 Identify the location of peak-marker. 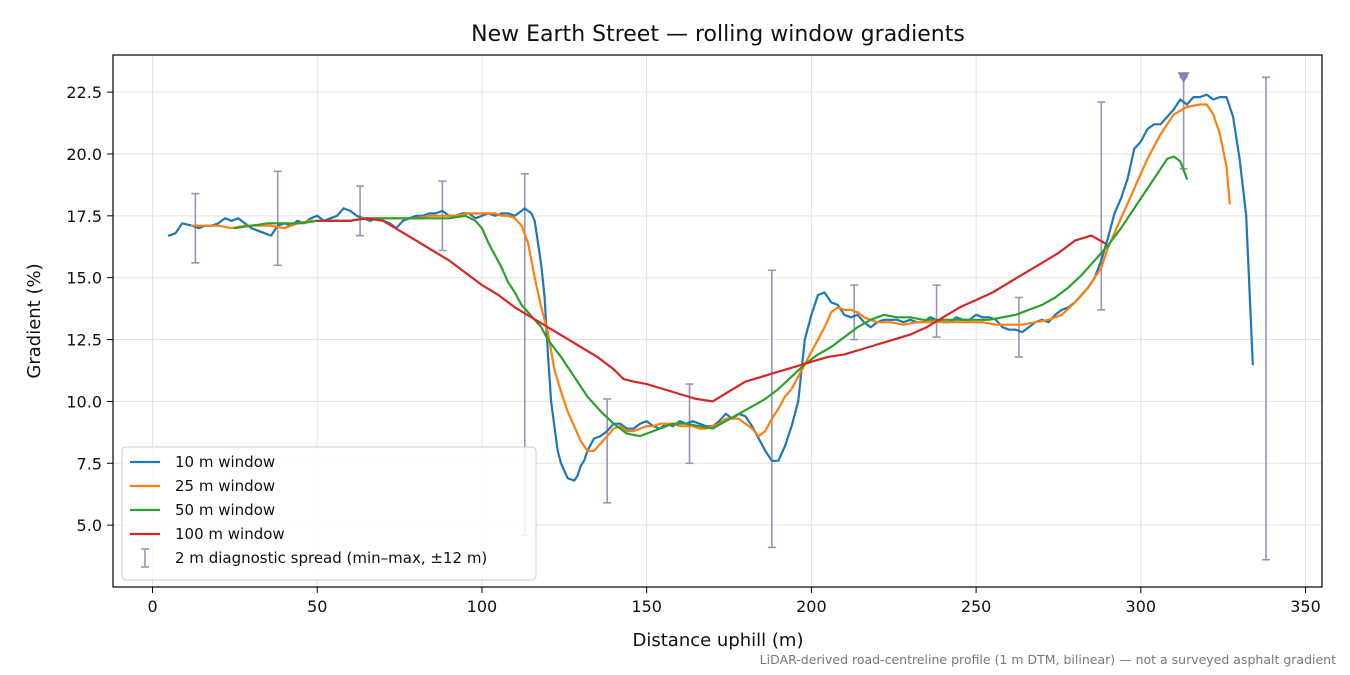
(1183, 78).